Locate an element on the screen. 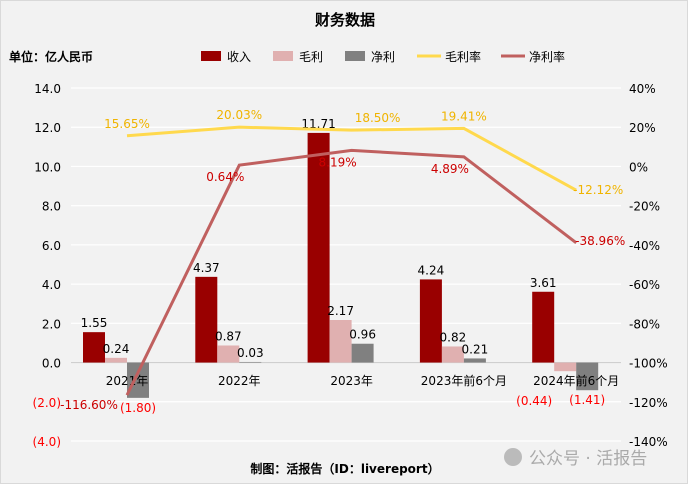 The width and height of the screenshot is (688, 484). bar-data-label: 11.71 is located at coordinates (318, 124).